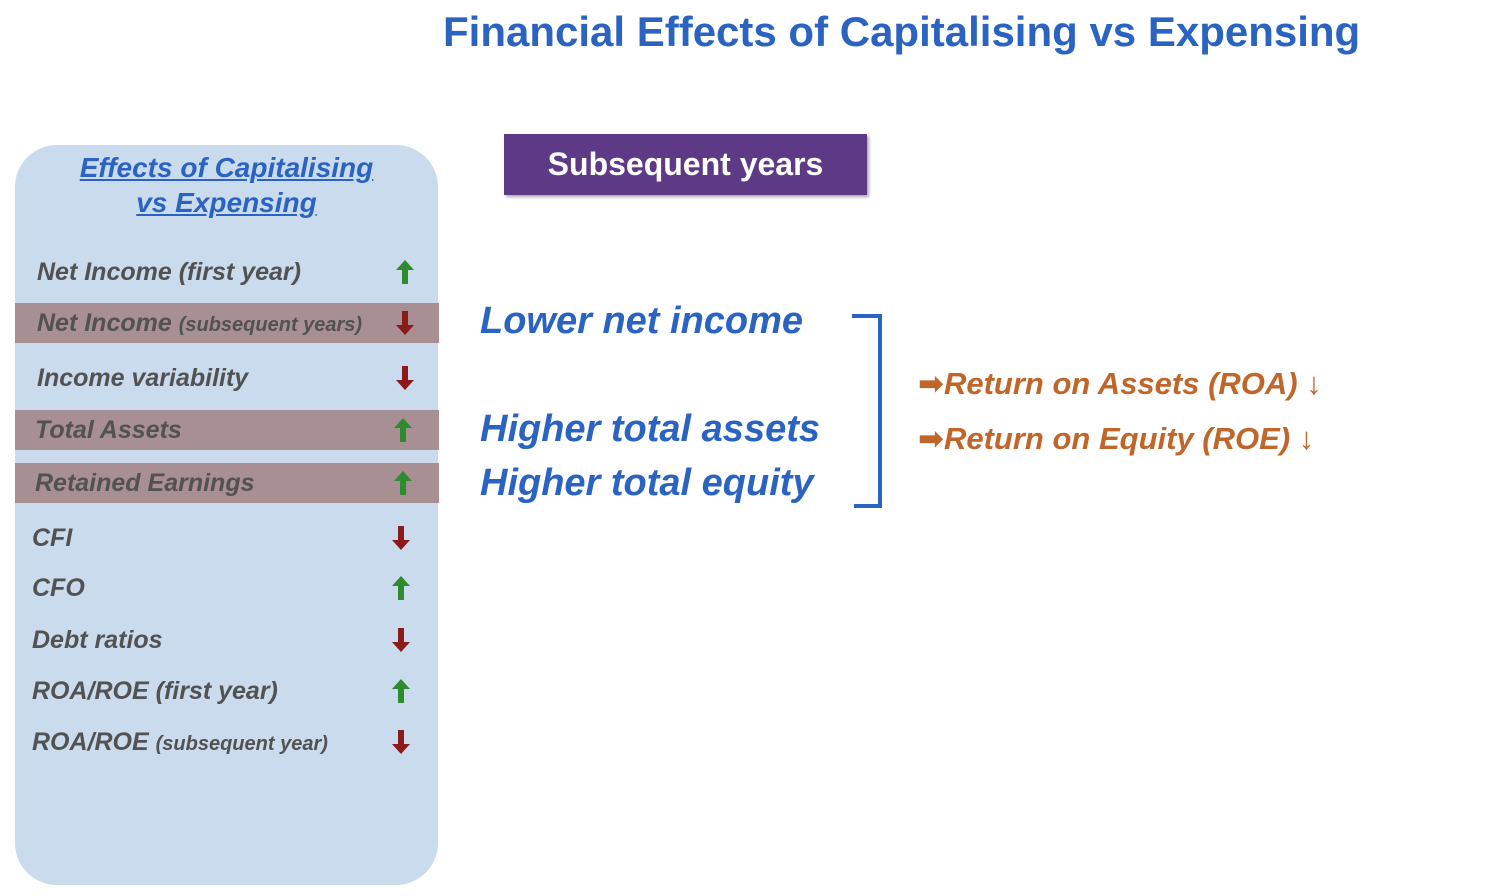 The image size is (1500, 896). I want to click on row-label: Debt ratios, so click(97, 639).